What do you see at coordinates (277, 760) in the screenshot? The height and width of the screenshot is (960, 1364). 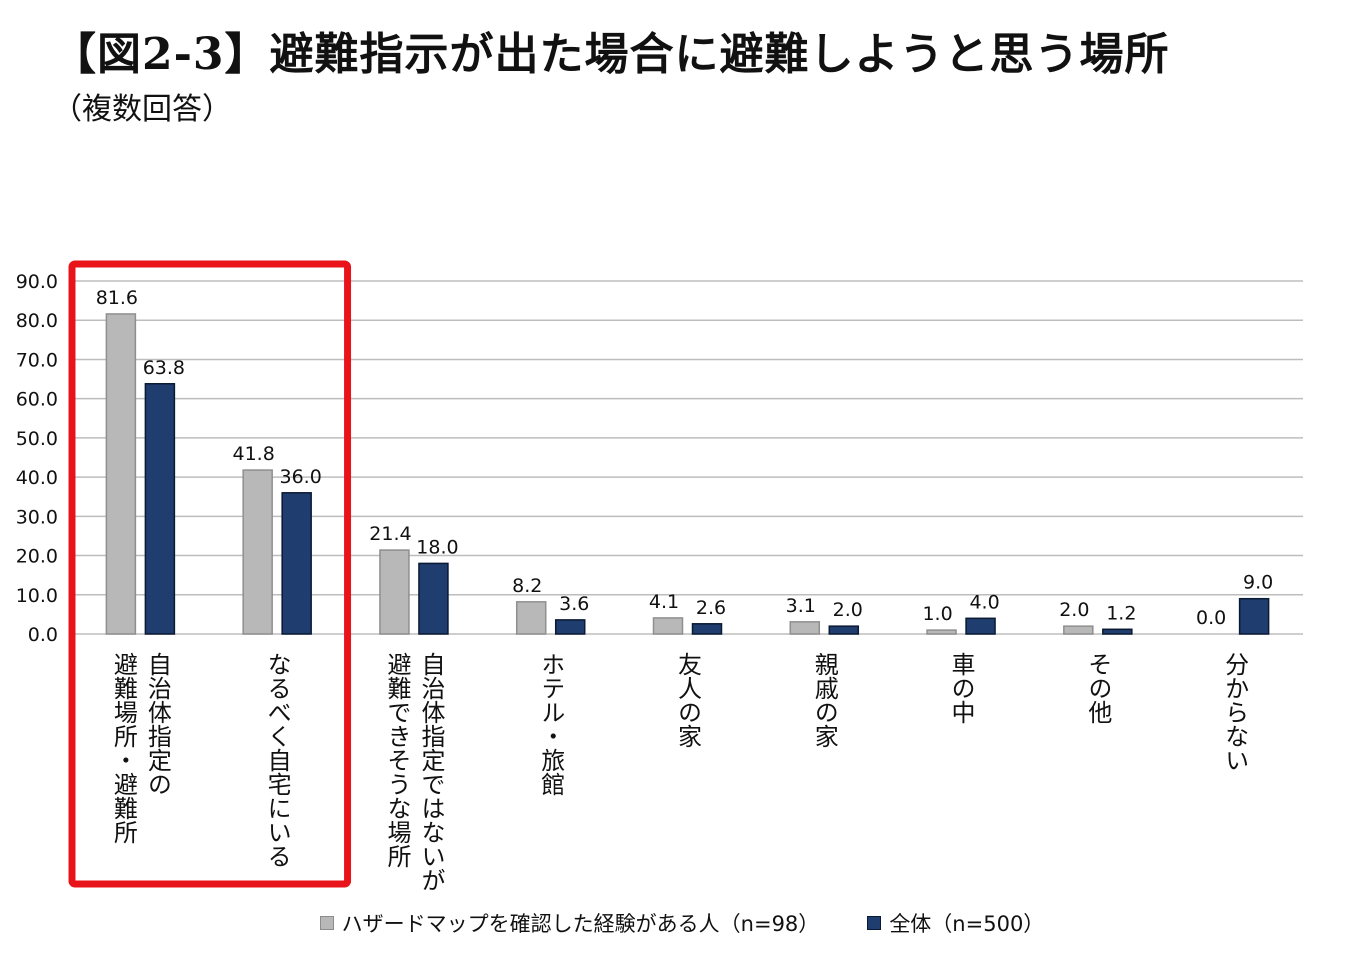 I see `category-label: なるべく自宅にいる` at bounding box center [277, 760].